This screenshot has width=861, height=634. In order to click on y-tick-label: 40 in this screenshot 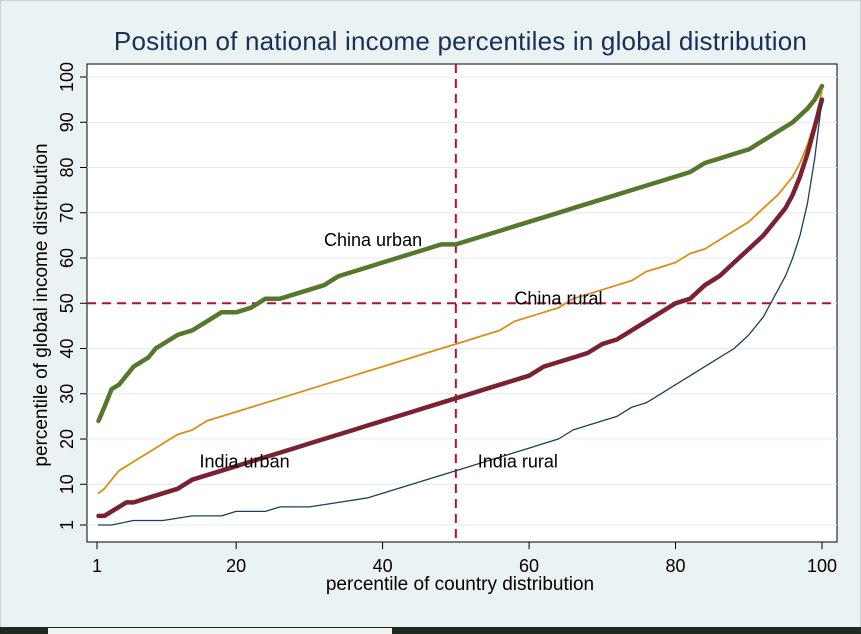, I will do `click(67, 348)`.